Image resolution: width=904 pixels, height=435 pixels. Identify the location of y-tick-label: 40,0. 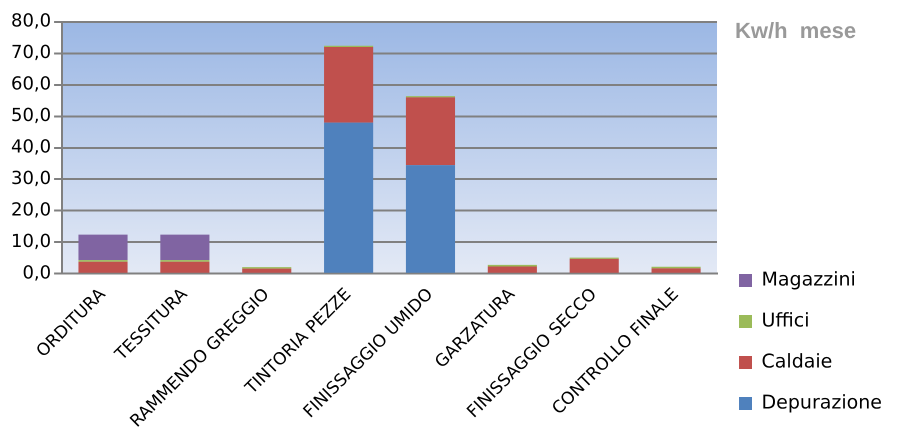
(31, 147).